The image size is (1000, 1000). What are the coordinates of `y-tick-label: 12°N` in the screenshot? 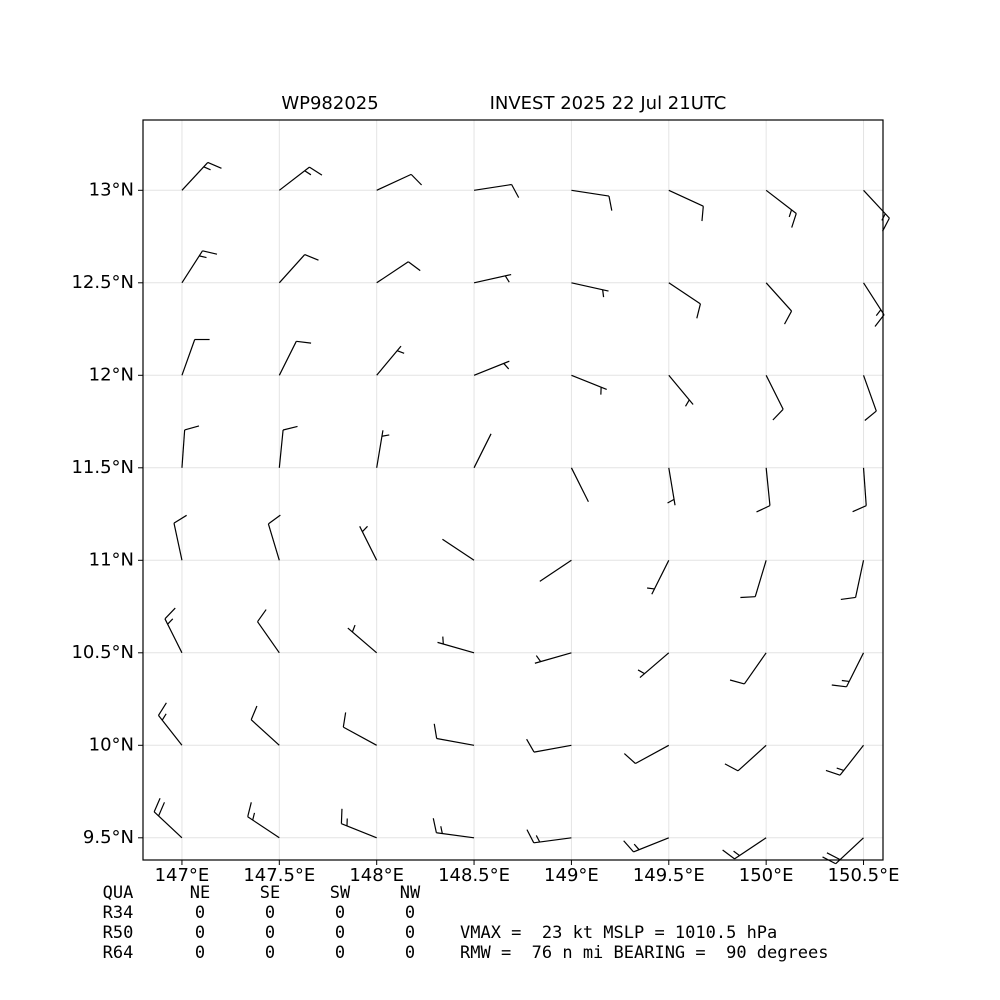 It's located at (111, 374).